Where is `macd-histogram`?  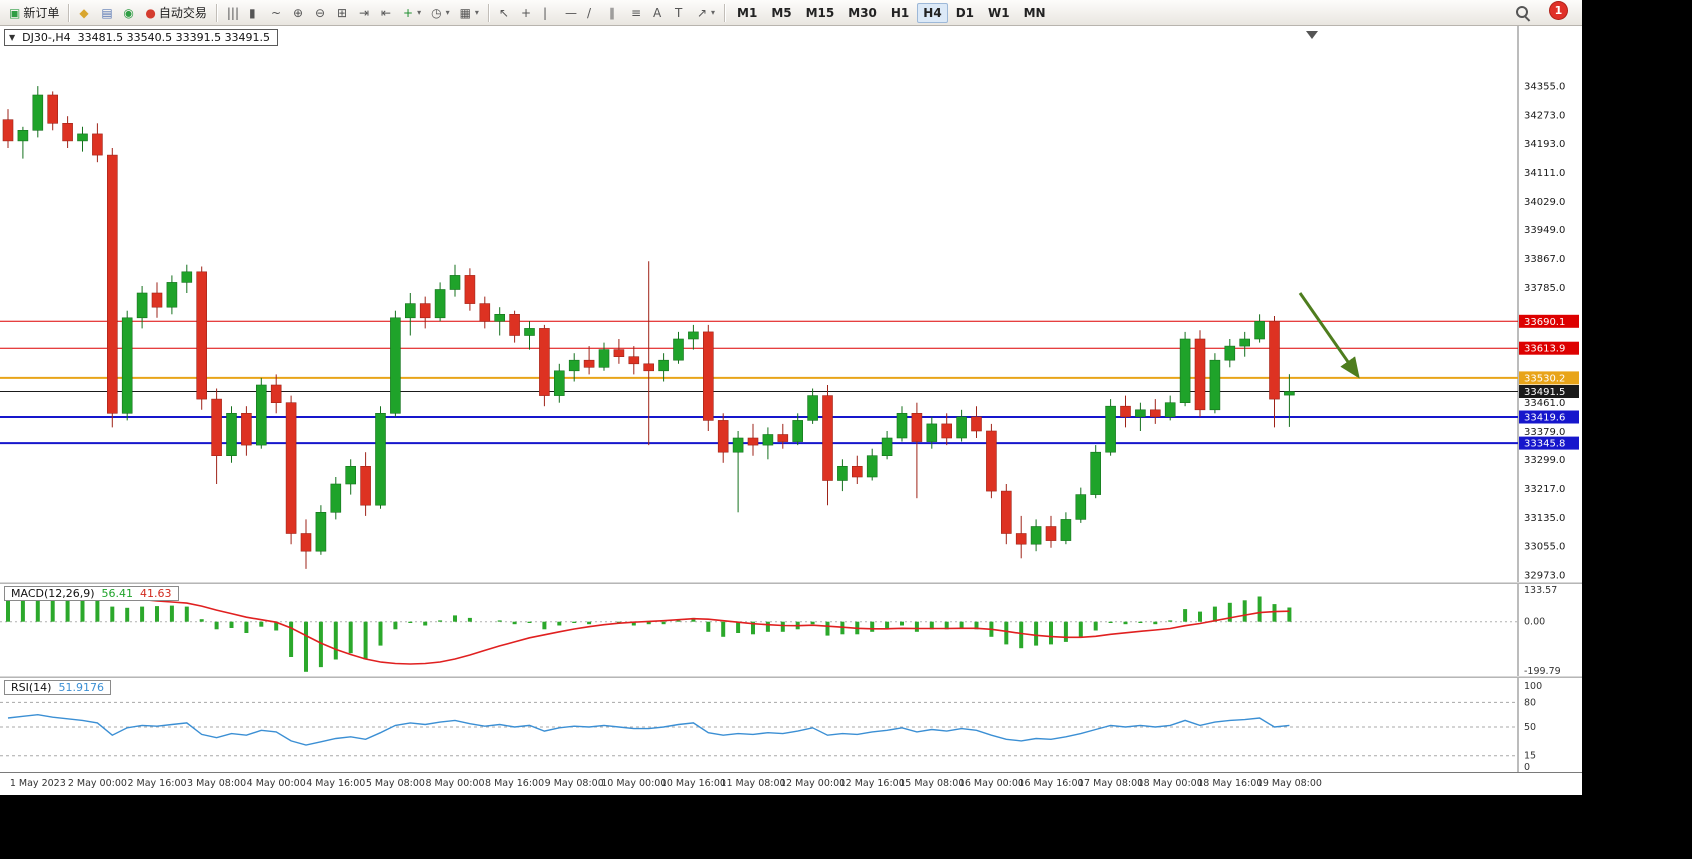
macd-histogram is located at coordinates (649, 630).